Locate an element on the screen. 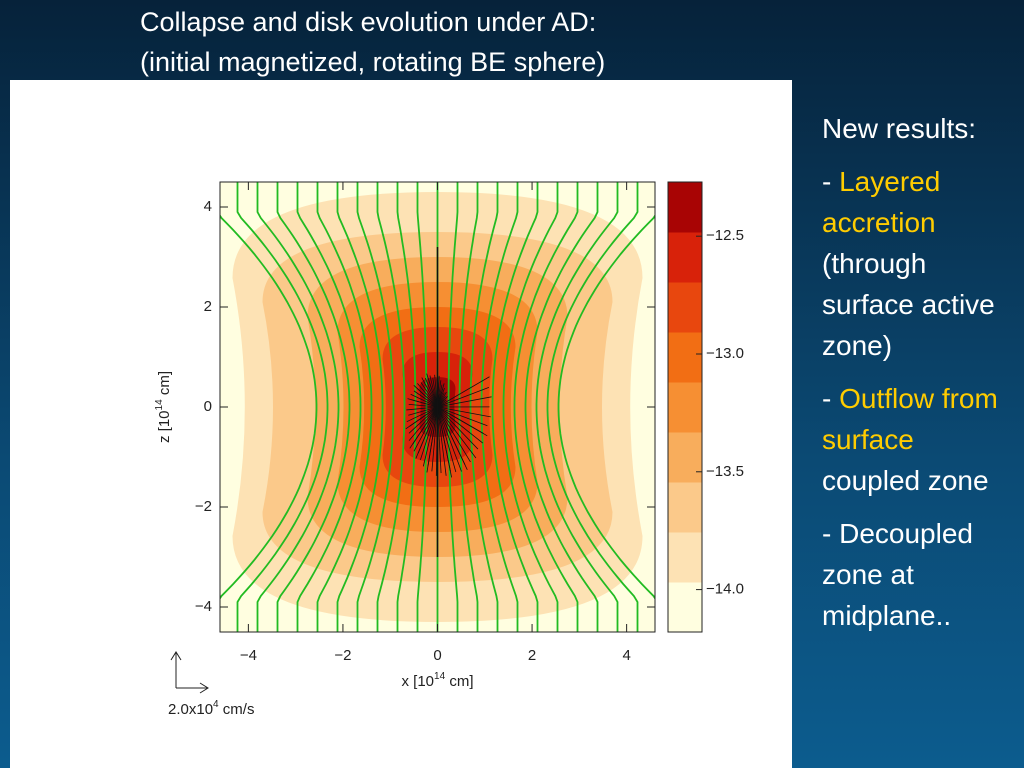 The width and height of the screenshot is (1024, 773). x-tick-label: −4 is located at coordinates (248, 655).